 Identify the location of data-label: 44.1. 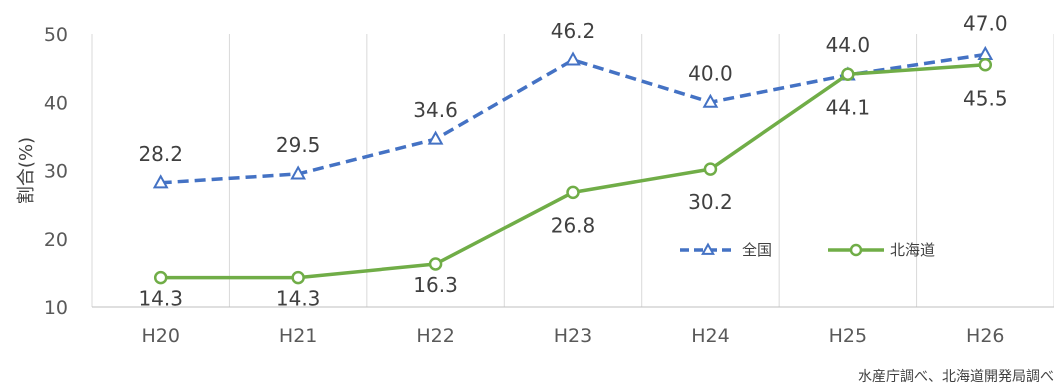
(848, 107).